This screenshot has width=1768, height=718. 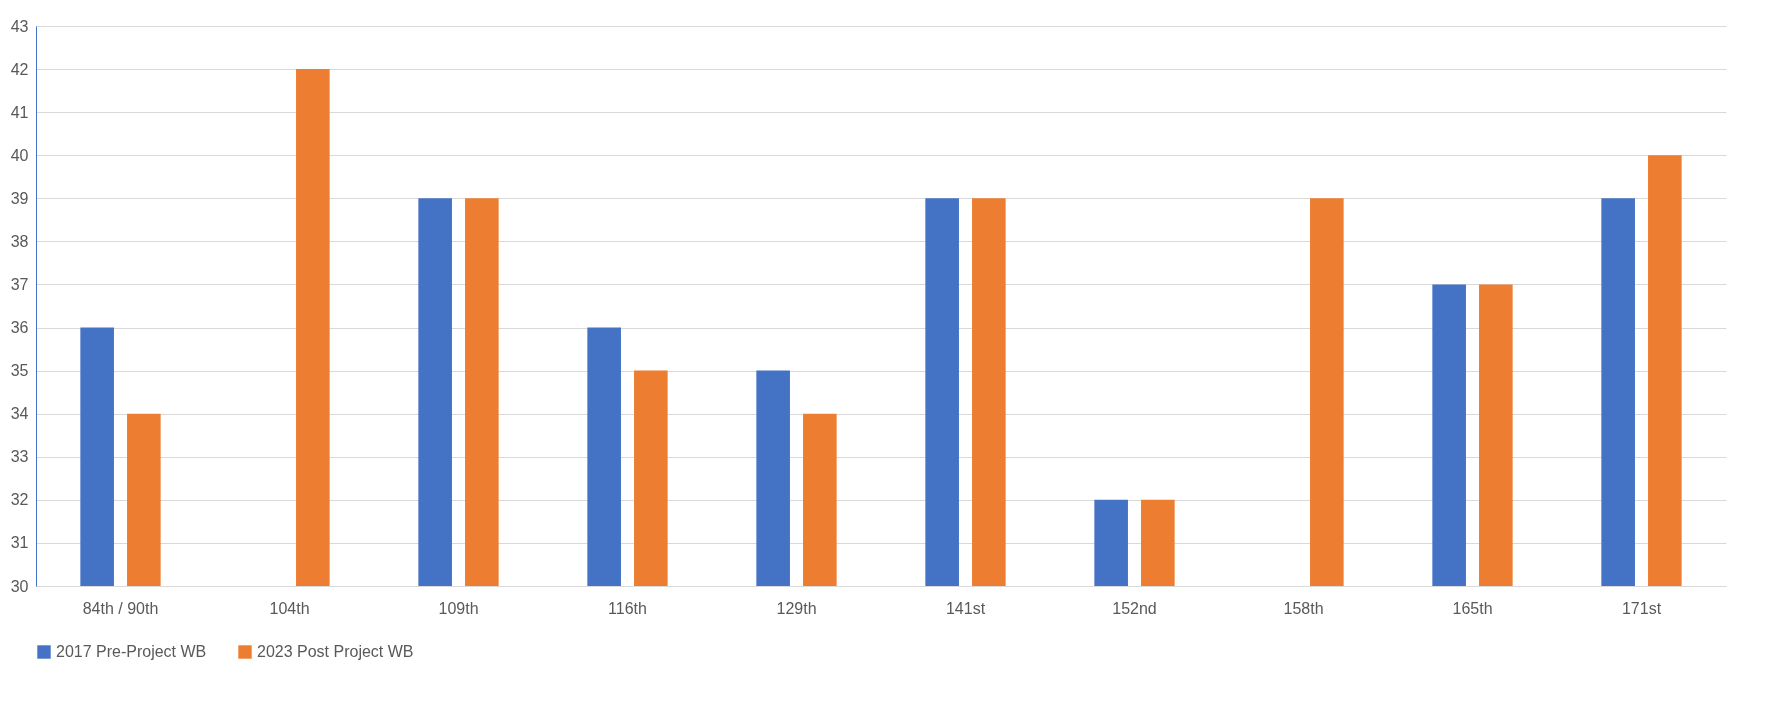 I want to click on x-tick-label: 109th, so click(x=458, y=608).